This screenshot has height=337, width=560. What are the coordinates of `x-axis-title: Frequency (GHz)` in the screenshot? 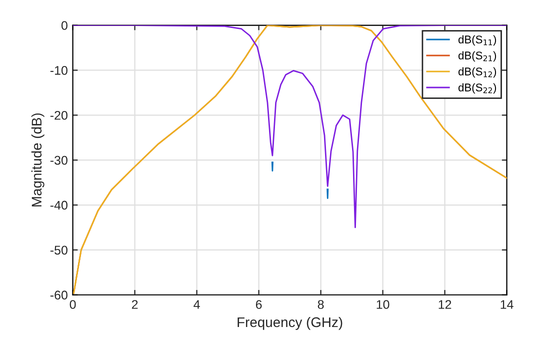 It's located at (290, 323).